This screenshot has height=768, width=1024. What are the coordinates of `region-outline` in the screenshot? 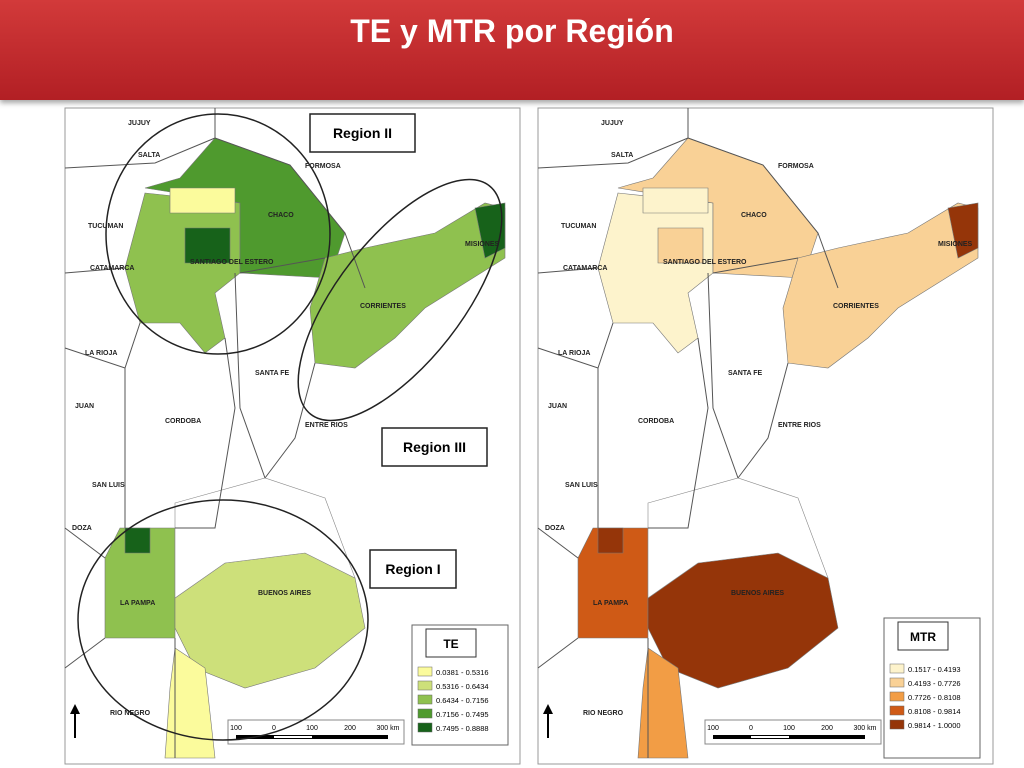 It's located at (218, 234).